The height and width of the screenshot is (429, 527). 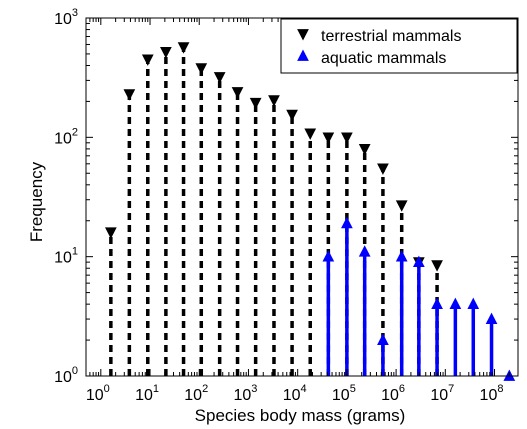 What do you see at coordinates (295, 393) in the screenshot?
I see `x-tick-label: 10⁴` at bounding box center [295, 393].